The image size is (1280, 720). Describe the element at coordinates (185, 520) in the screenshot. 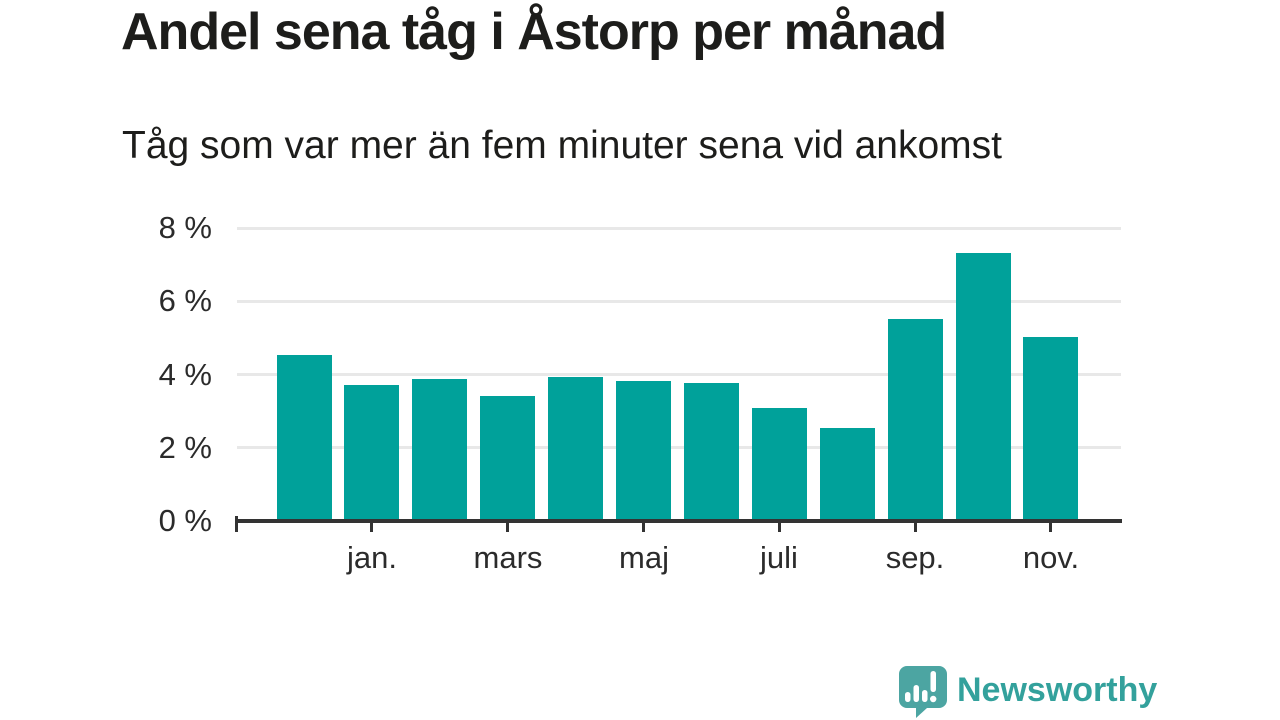

I see `y-axis-tick-label: 0 %` at that location.